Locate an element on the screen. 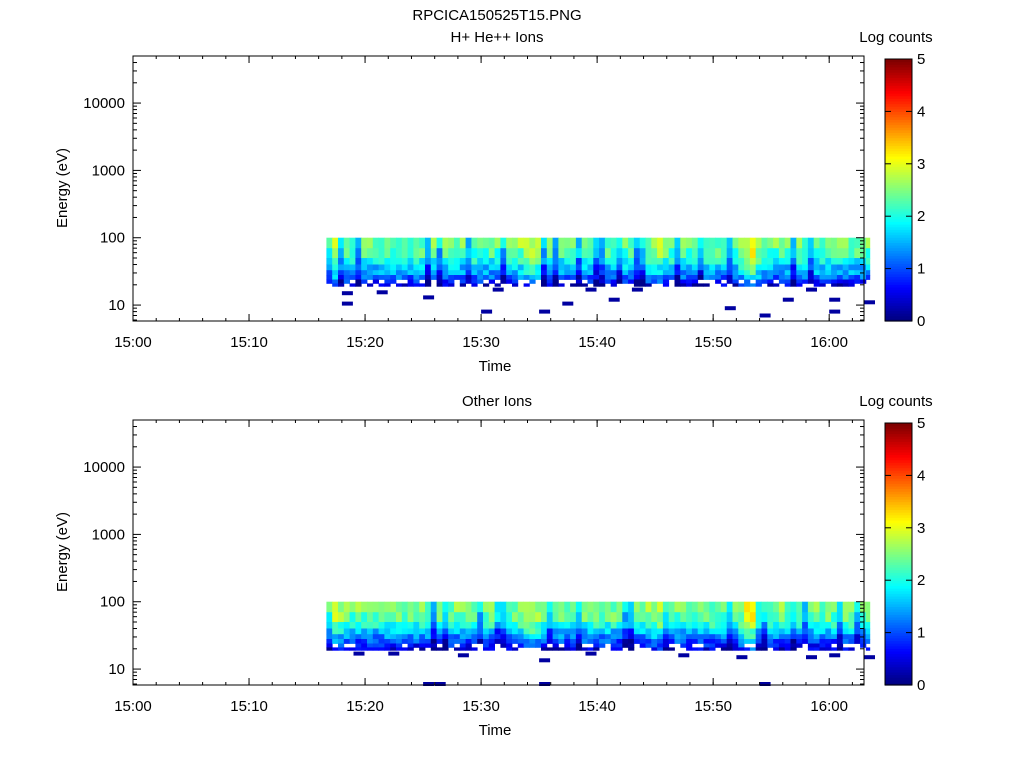 This screenshot has height=768, width=1024. x-tick-label: 15:50 is located at coordinates (713, 706).